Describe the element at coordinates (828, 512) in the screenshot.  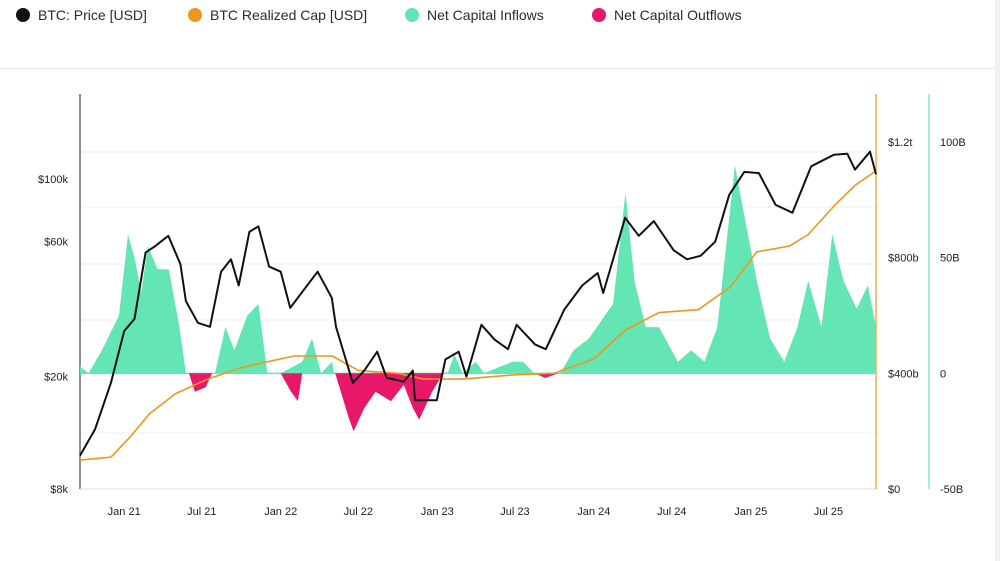
I see `x-tick-label: Jul 25` at that location.